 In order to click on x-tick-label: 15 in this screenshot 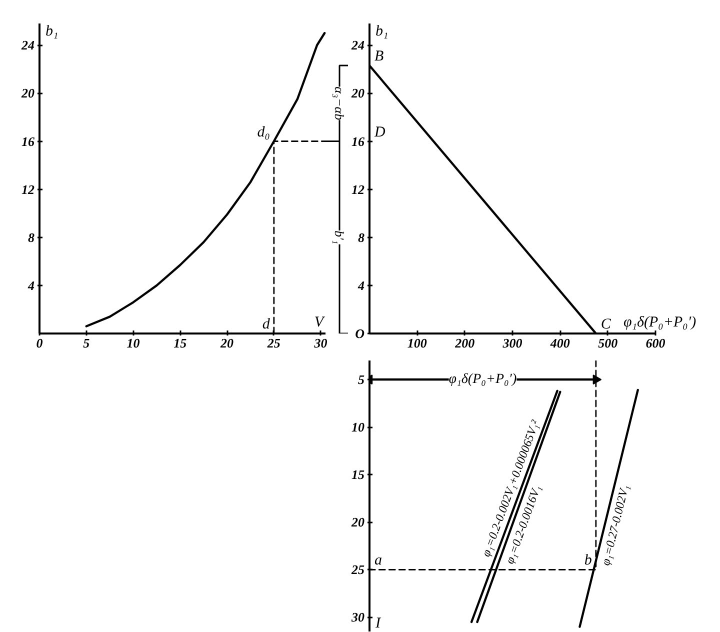, I will do `click(181, 343)`.